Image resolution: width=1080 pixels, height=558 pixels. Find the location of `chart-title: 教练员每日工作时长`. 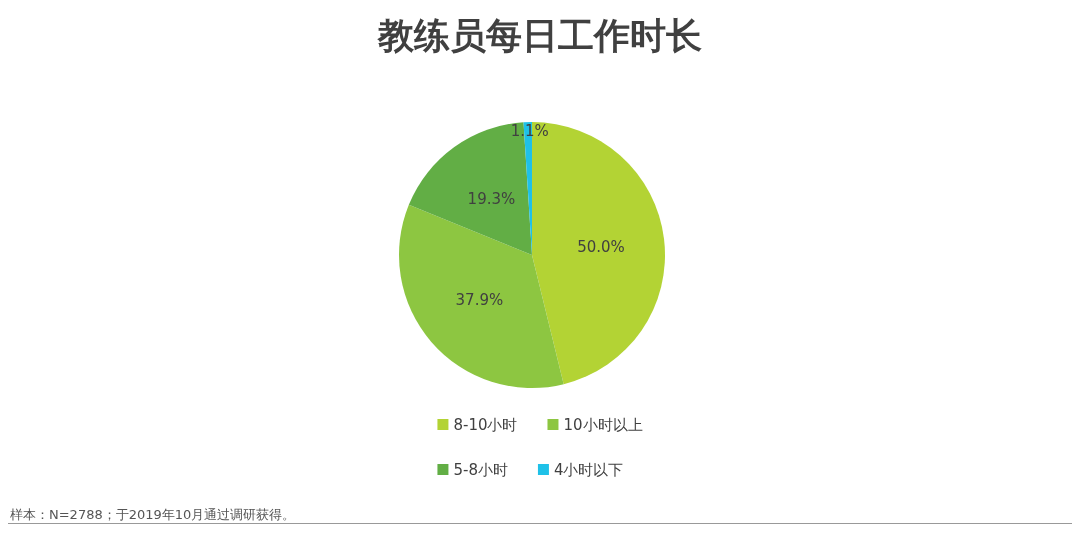

chart-title: 教练员每日工作时长 is located at coordinates (539, 35).